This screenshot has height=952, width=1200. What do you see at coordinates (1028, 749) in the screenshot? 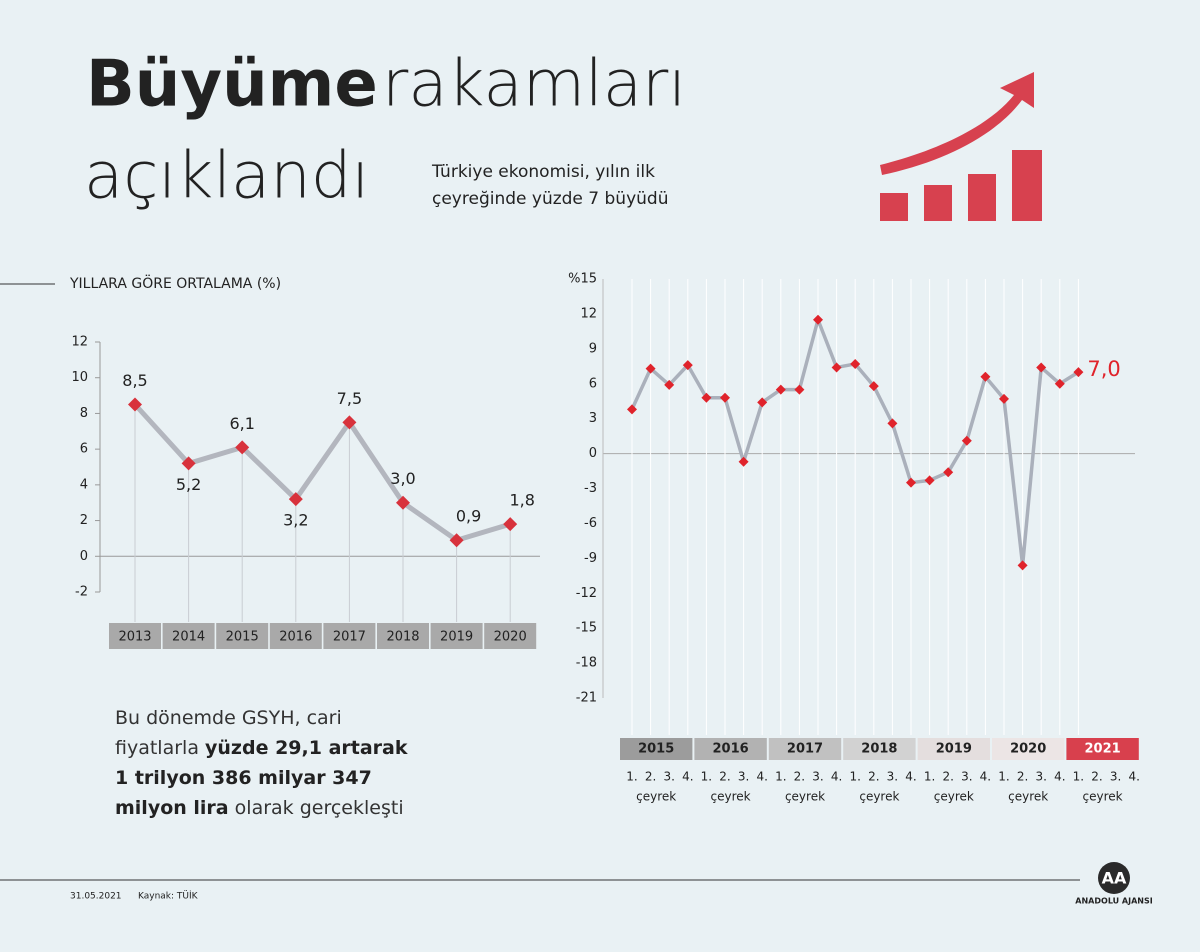
I see `year-label: 2020` at bounding box center [1028, 749].